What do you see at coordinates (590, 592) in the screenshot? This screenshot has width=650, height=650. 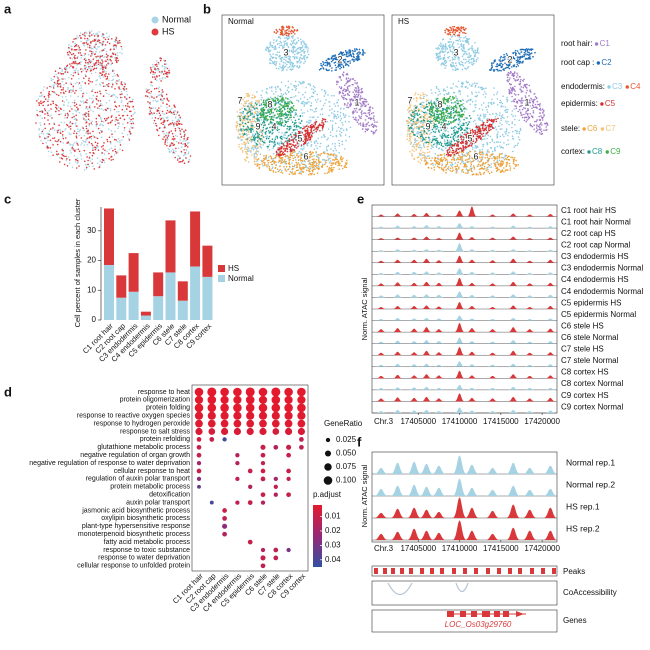 I see `coaccess-label: CoAccessibility` at bounding box center [590, 592].